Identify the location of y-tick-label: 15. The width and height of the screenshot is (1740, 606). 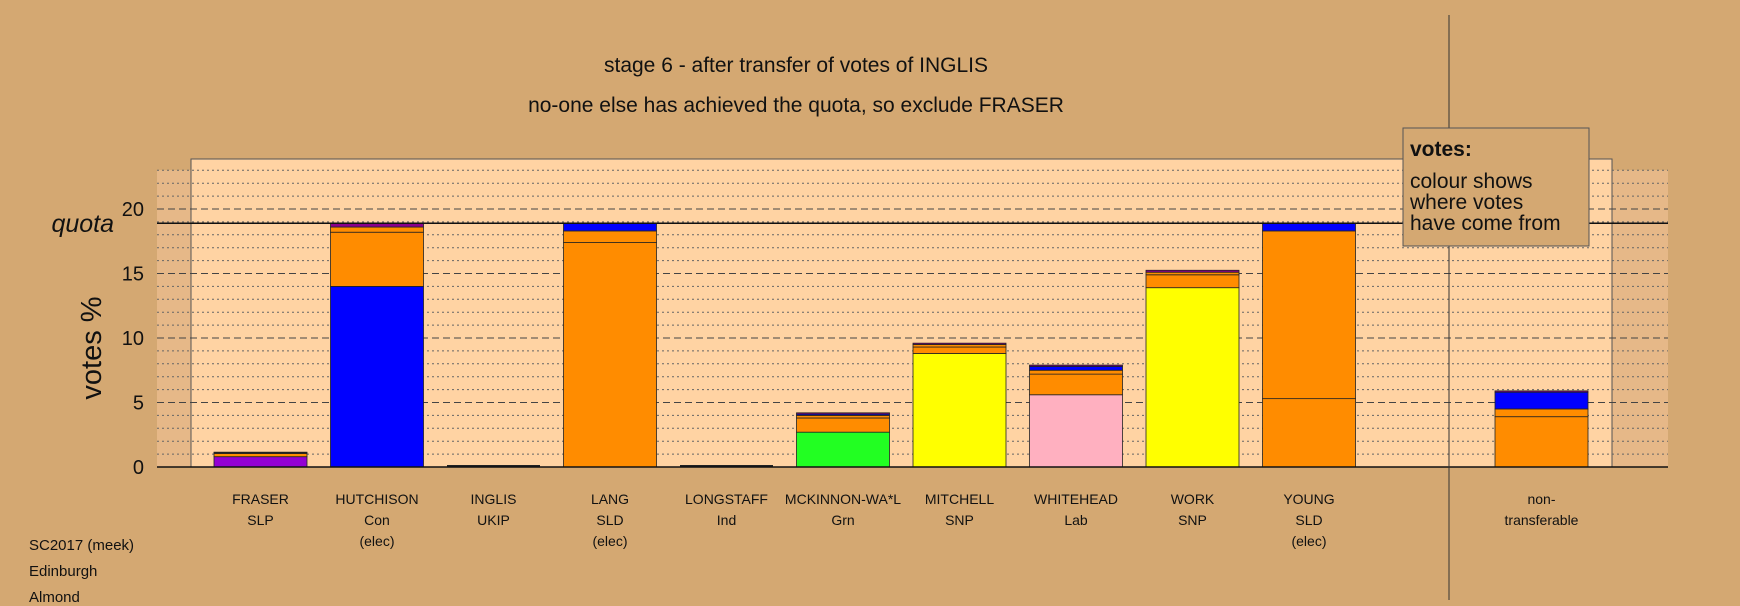
(133, 275).